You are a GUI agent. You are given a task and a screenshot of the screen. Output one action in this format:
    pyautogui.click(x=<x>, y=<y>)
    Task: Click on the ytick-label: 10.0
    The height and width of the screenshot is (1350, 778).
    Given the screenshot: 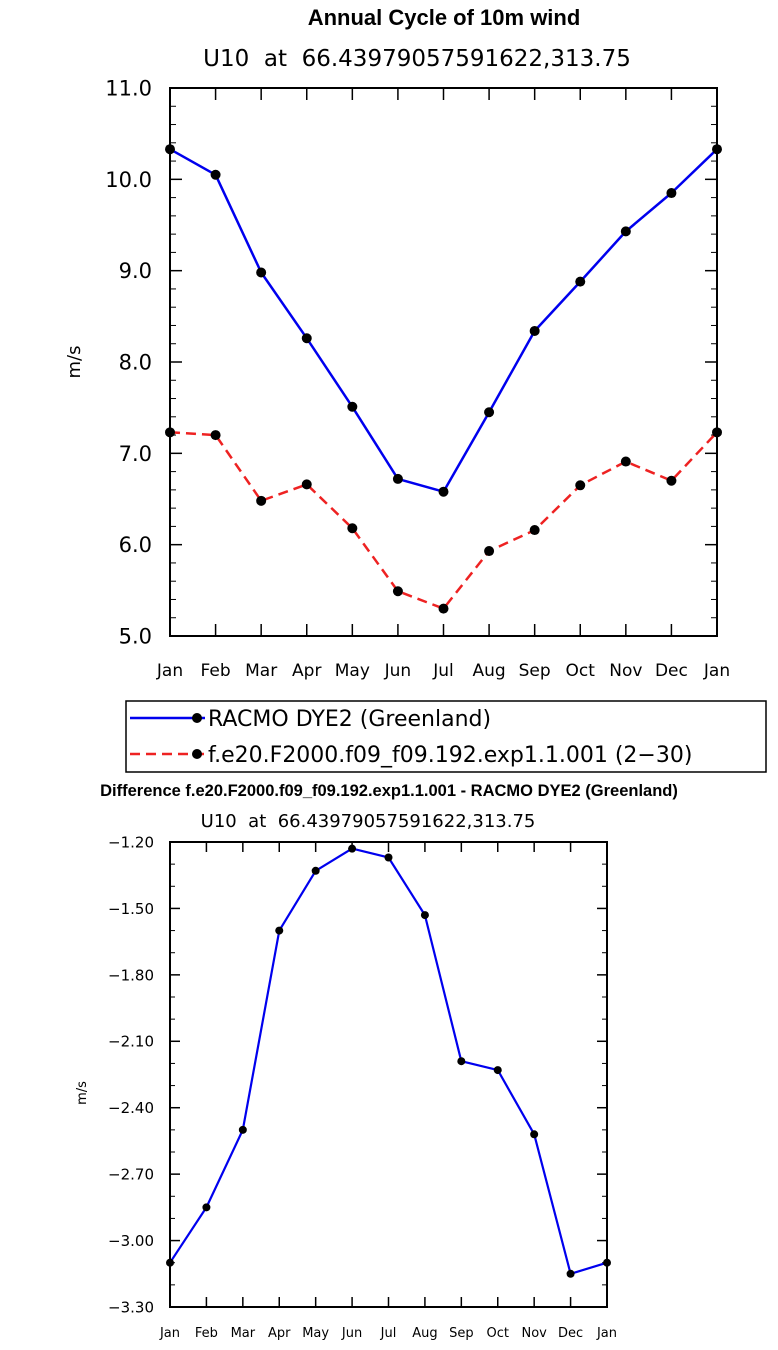 What is the action you would take?
    pyautogui.click(x=128, y=180)
    